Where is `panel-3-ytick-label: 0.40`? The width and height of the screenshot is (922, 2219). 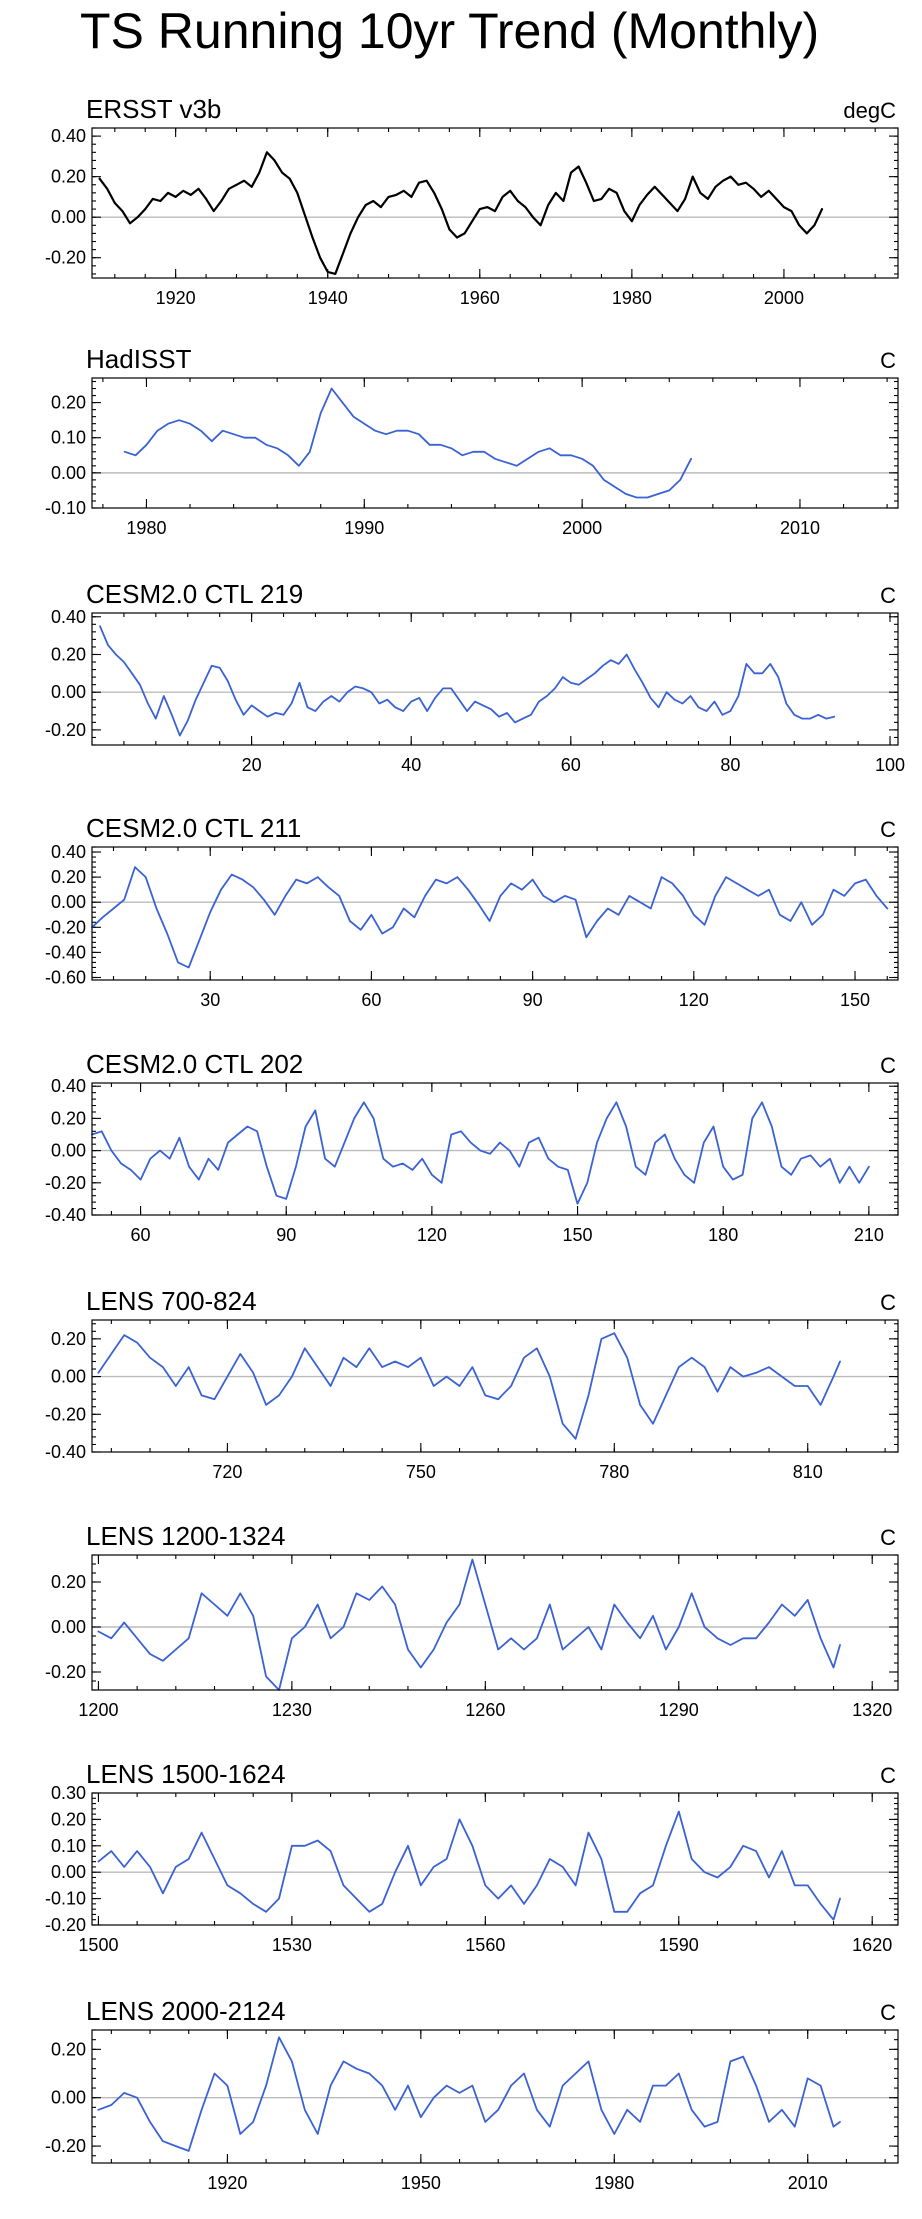 panel-3-ytick-label: 0.40 is located at coordinates (68, 852).